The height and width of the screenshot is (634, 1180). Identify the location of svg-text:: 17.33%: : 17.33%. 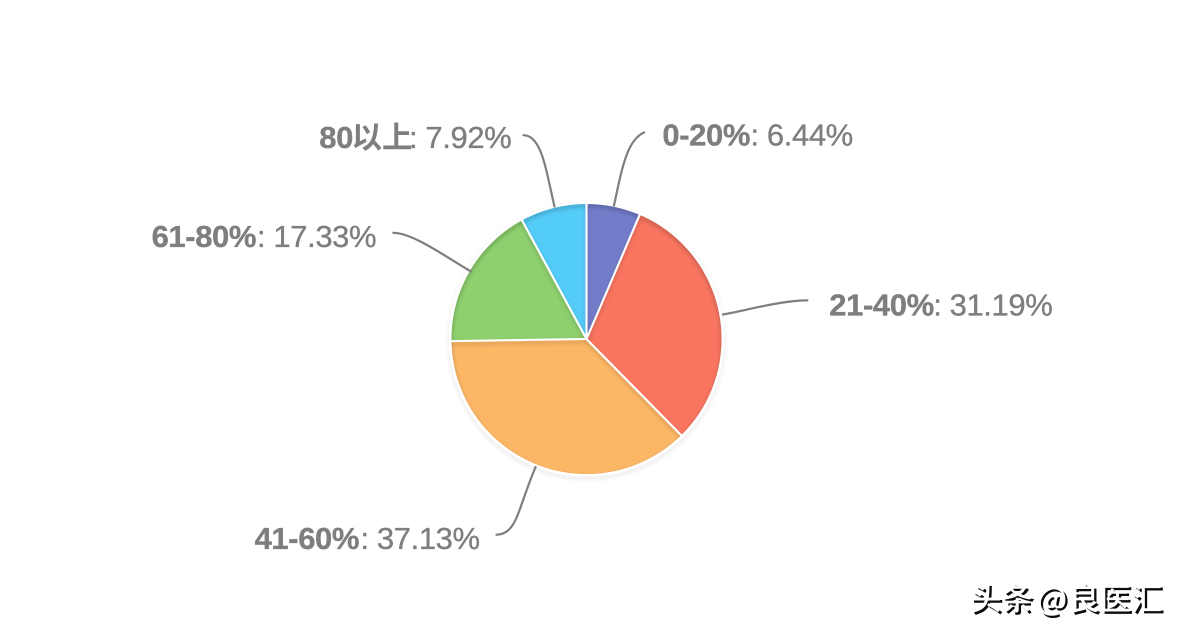
(316, 236).